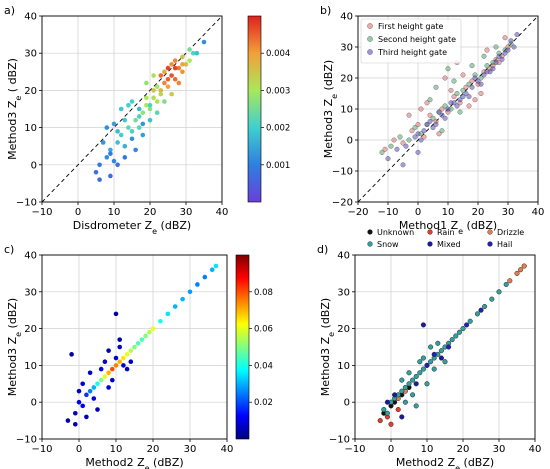  Describe the element at coordinates (12, 130) in the screenshot. I see `y-axis-label-main: Method3 Z` at that location.